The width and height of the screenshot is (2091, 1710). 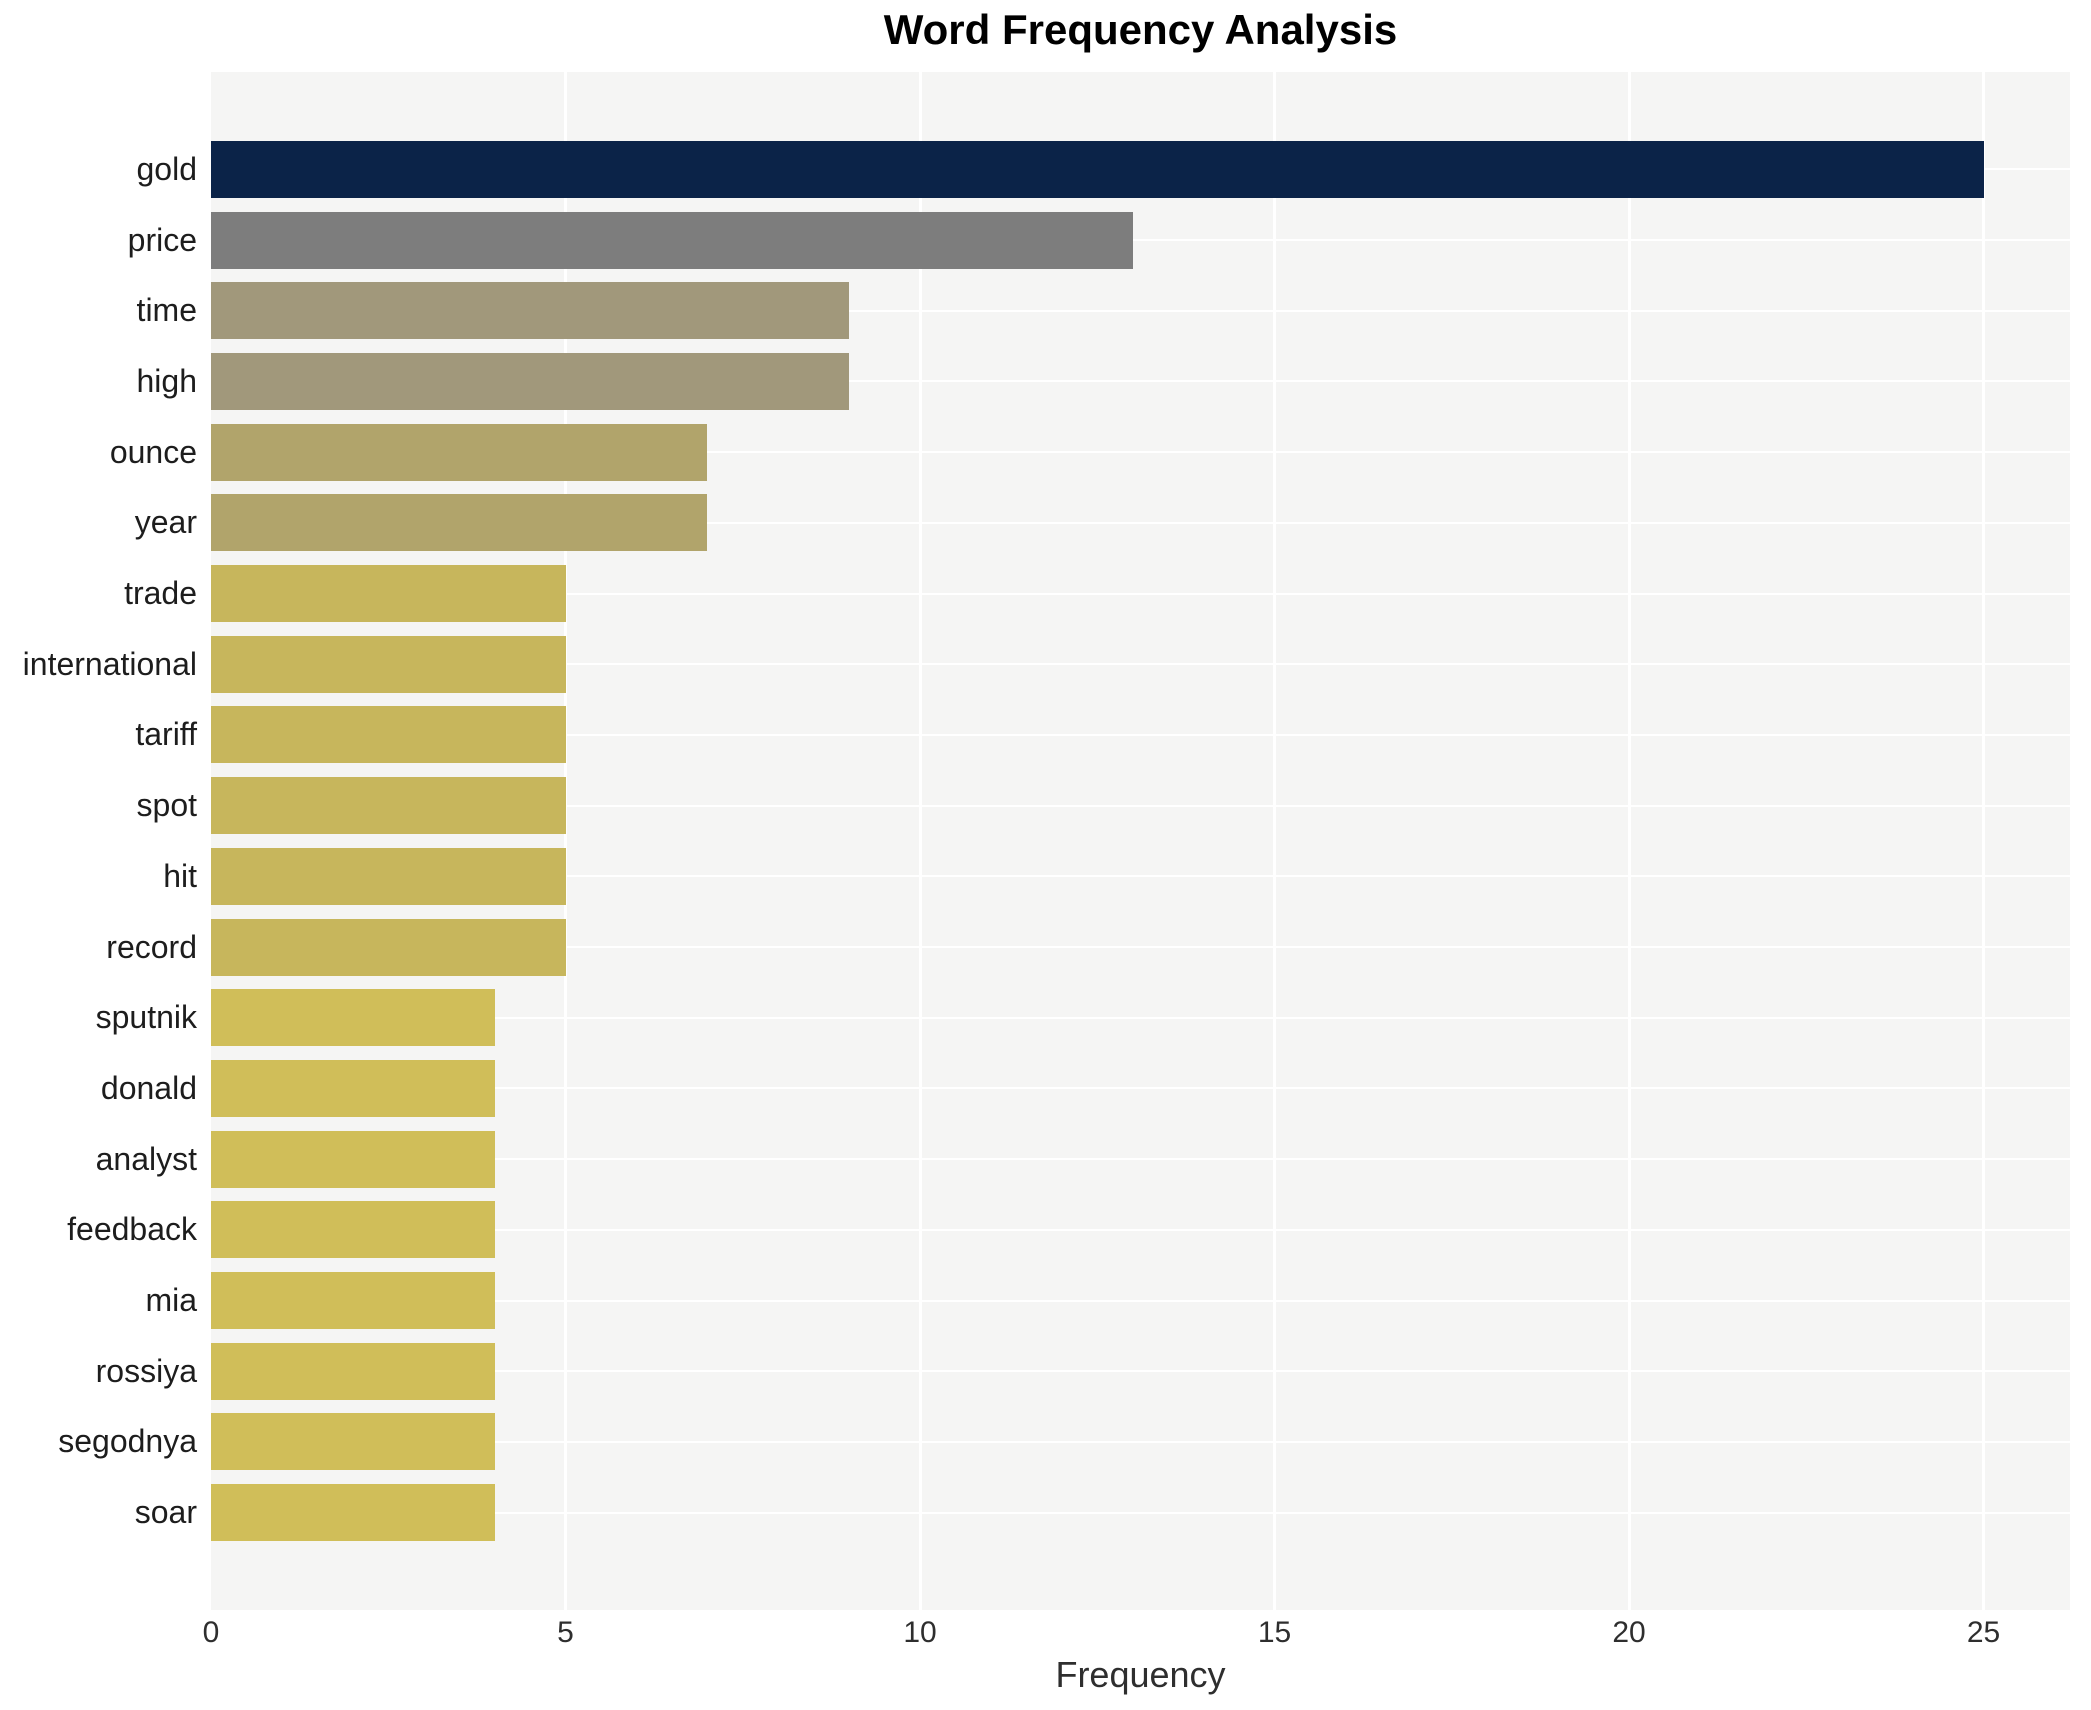 I want to click on bar-hit, so click(x=388, y=876).